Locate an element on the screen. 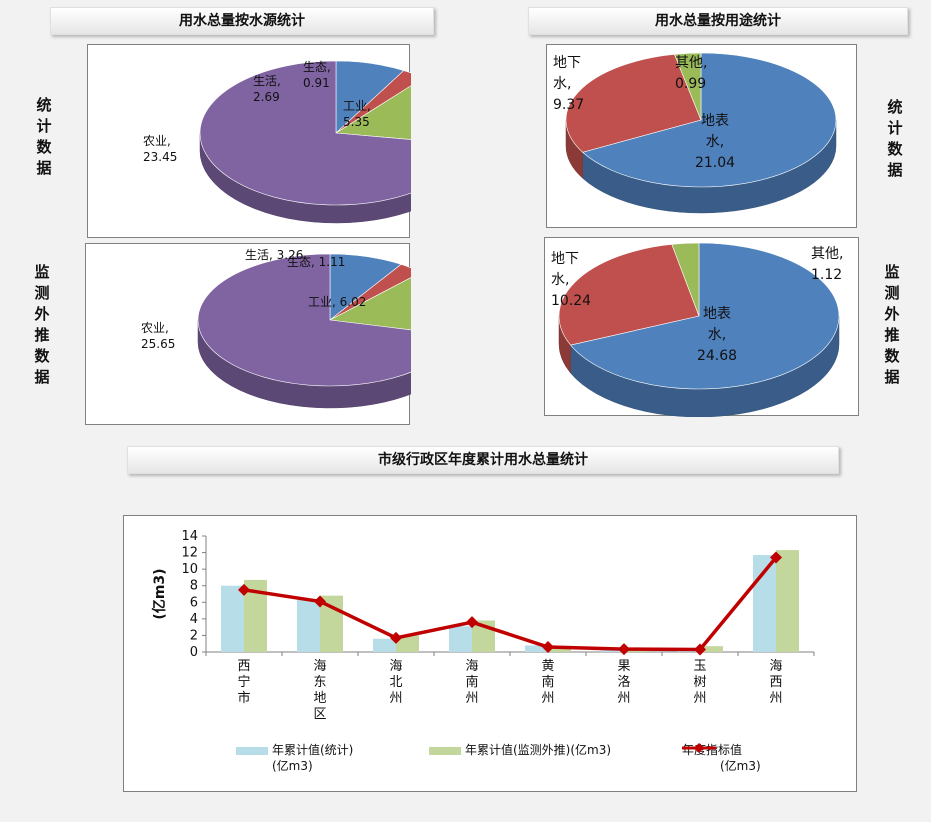  bar-stat-海北州 is located at coordinates (384, 645).